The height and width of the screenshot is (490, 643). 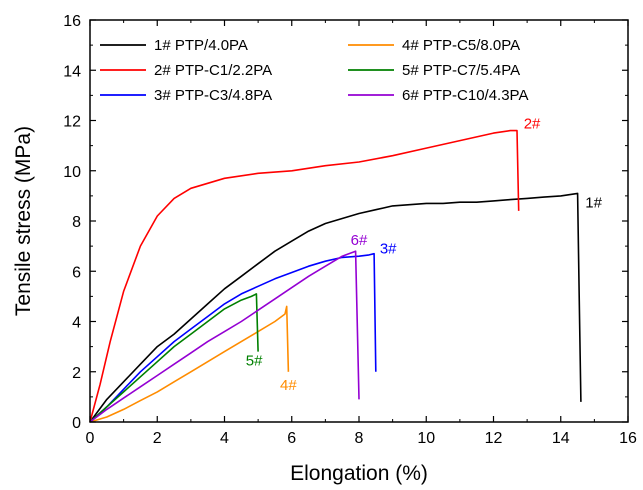 What do you see at coordinates (461, 45) in the screenshot?
I see `legend-label: 4# PTP-C5/8.0PA` at bounding box center [461, 45].